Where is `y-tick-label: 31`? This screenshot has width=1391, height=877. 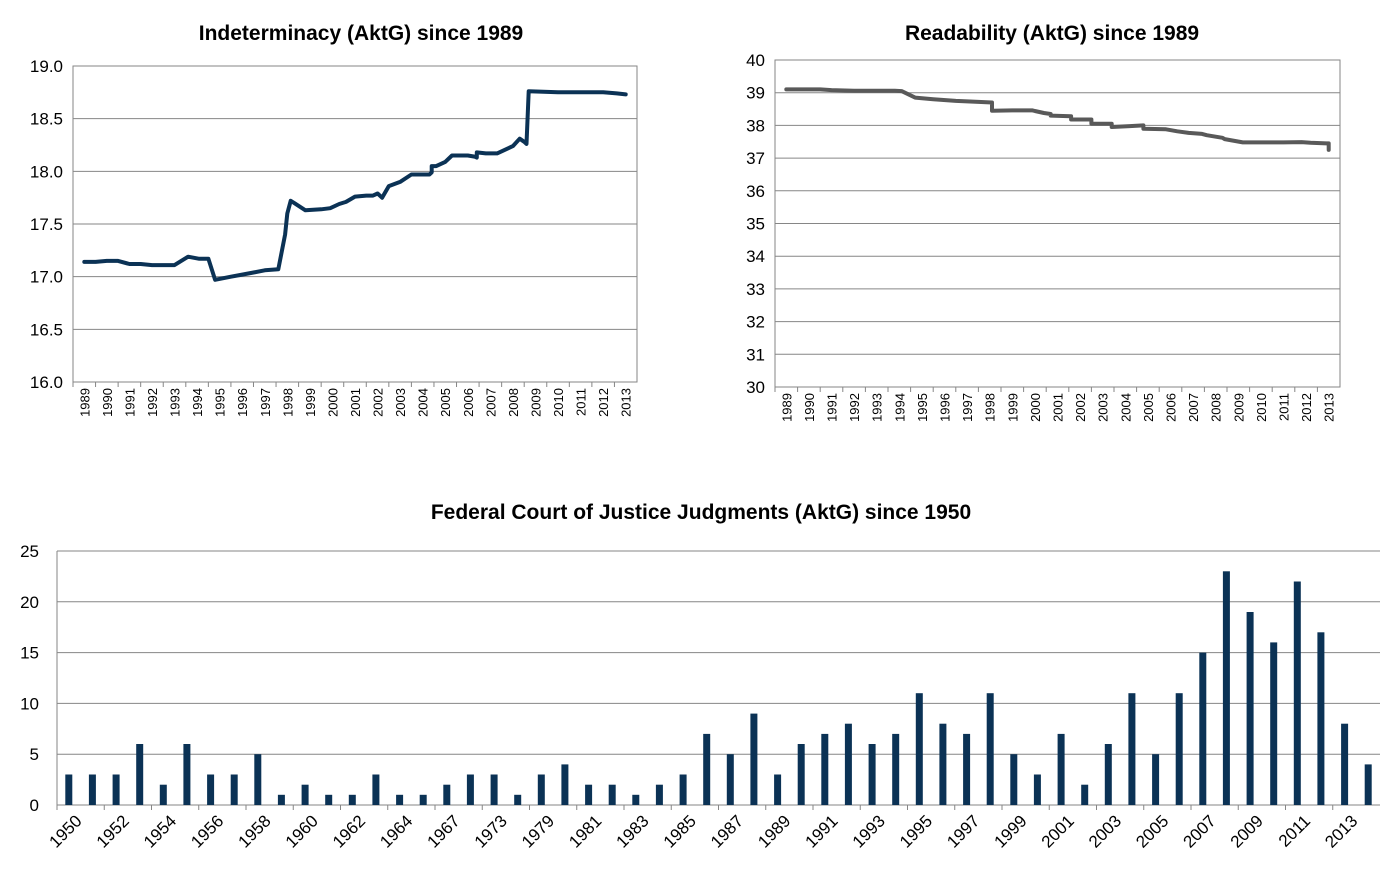
y-tick-label: 31 is located at coordinates (755, 354).